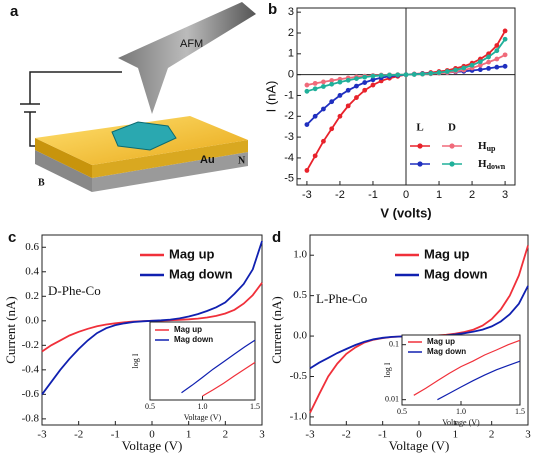  I want to click on y-axis-label: I (nA), so click(270, 97).